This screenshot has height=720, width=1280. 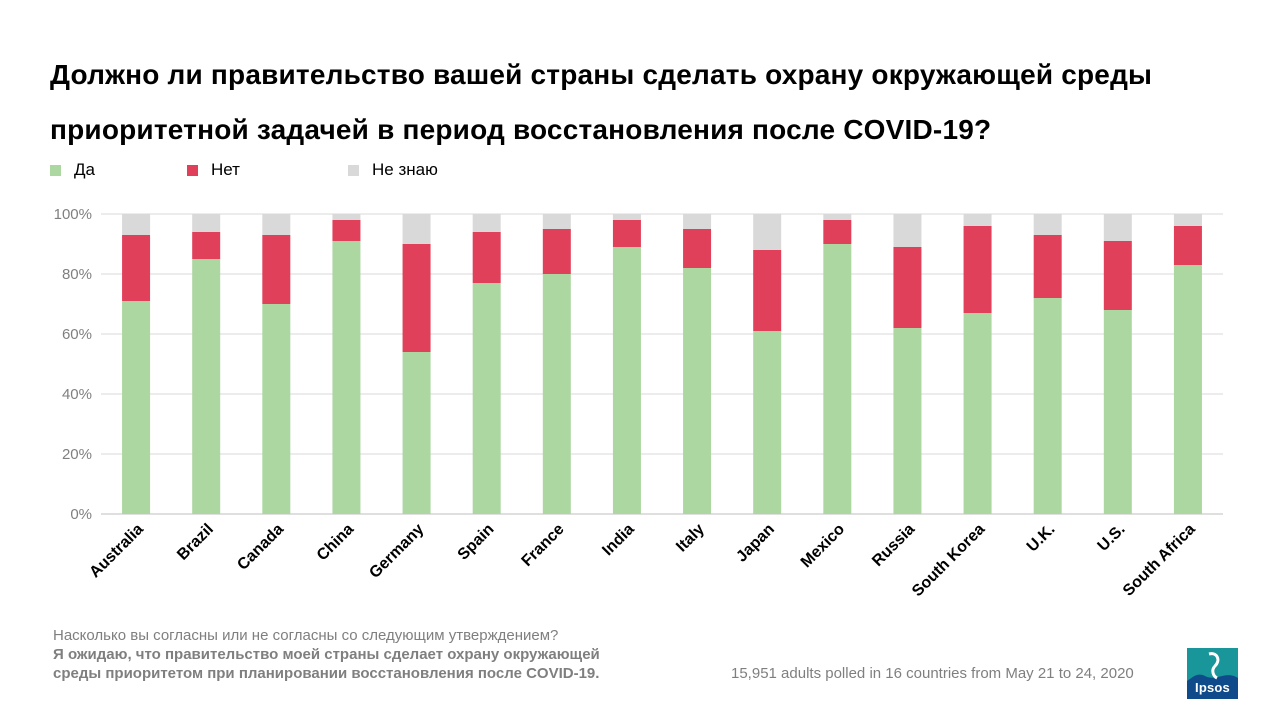 What do you see at coordinates (618, 540) in the screenshot?
I see `x-tick-label: India` at bounding box center [618, 540].